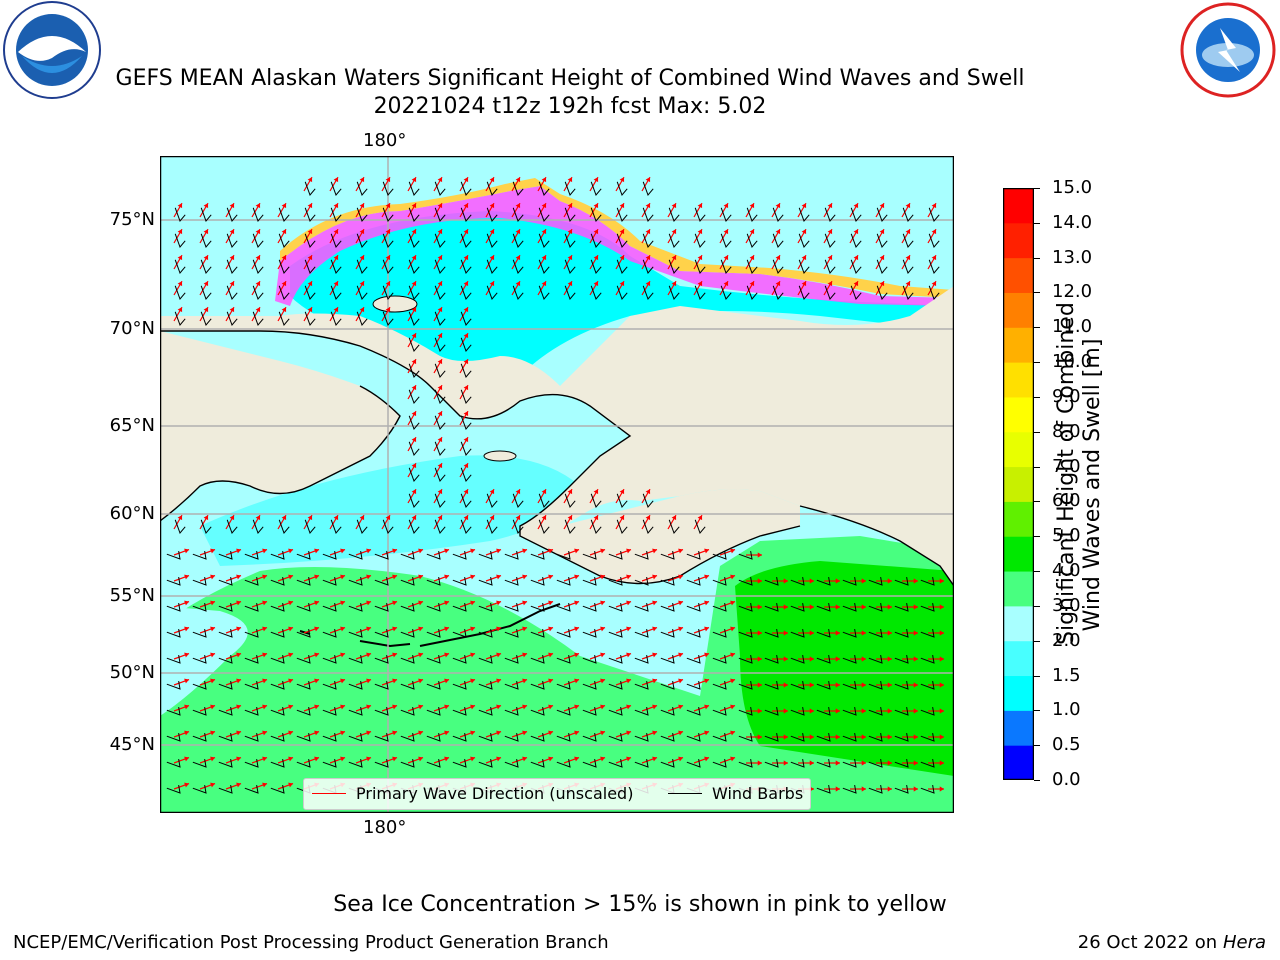 The image size is (1280, 960). I want to click on colorbar-tick-label: 4.0, so click(1066, 571).